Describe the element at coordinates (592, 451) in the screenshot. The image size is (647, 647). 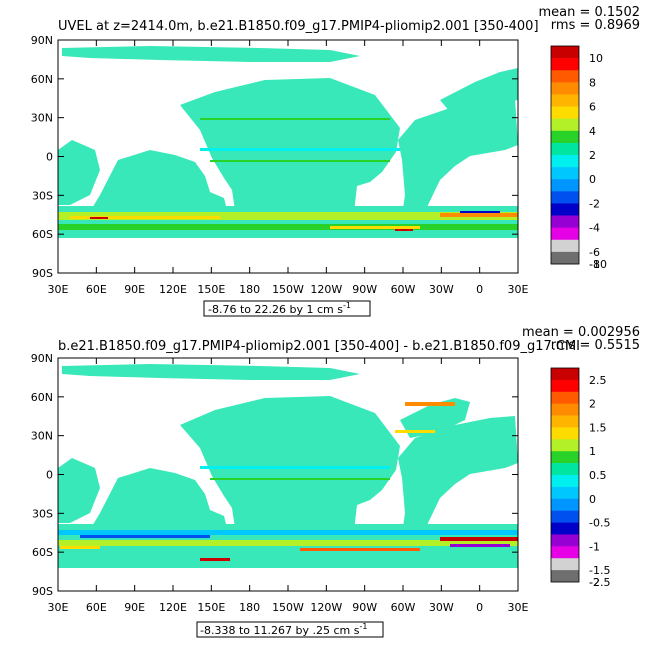
I see `panel-2-colorbar-label-3: 1` at that location.